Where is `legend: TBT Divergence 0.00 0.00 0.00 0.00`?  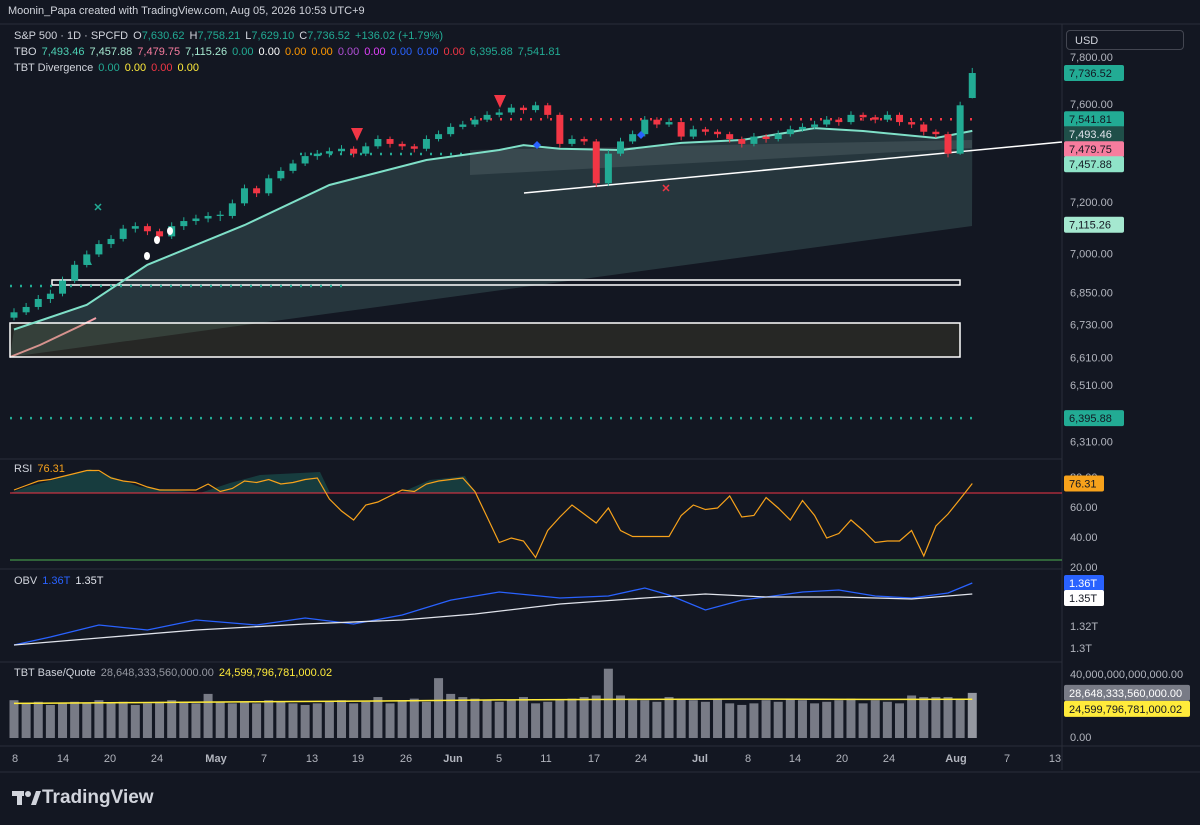 legend: TBT Divergence 0.00 0.00 0.00 0.00 is located at coordinates (109, 68).